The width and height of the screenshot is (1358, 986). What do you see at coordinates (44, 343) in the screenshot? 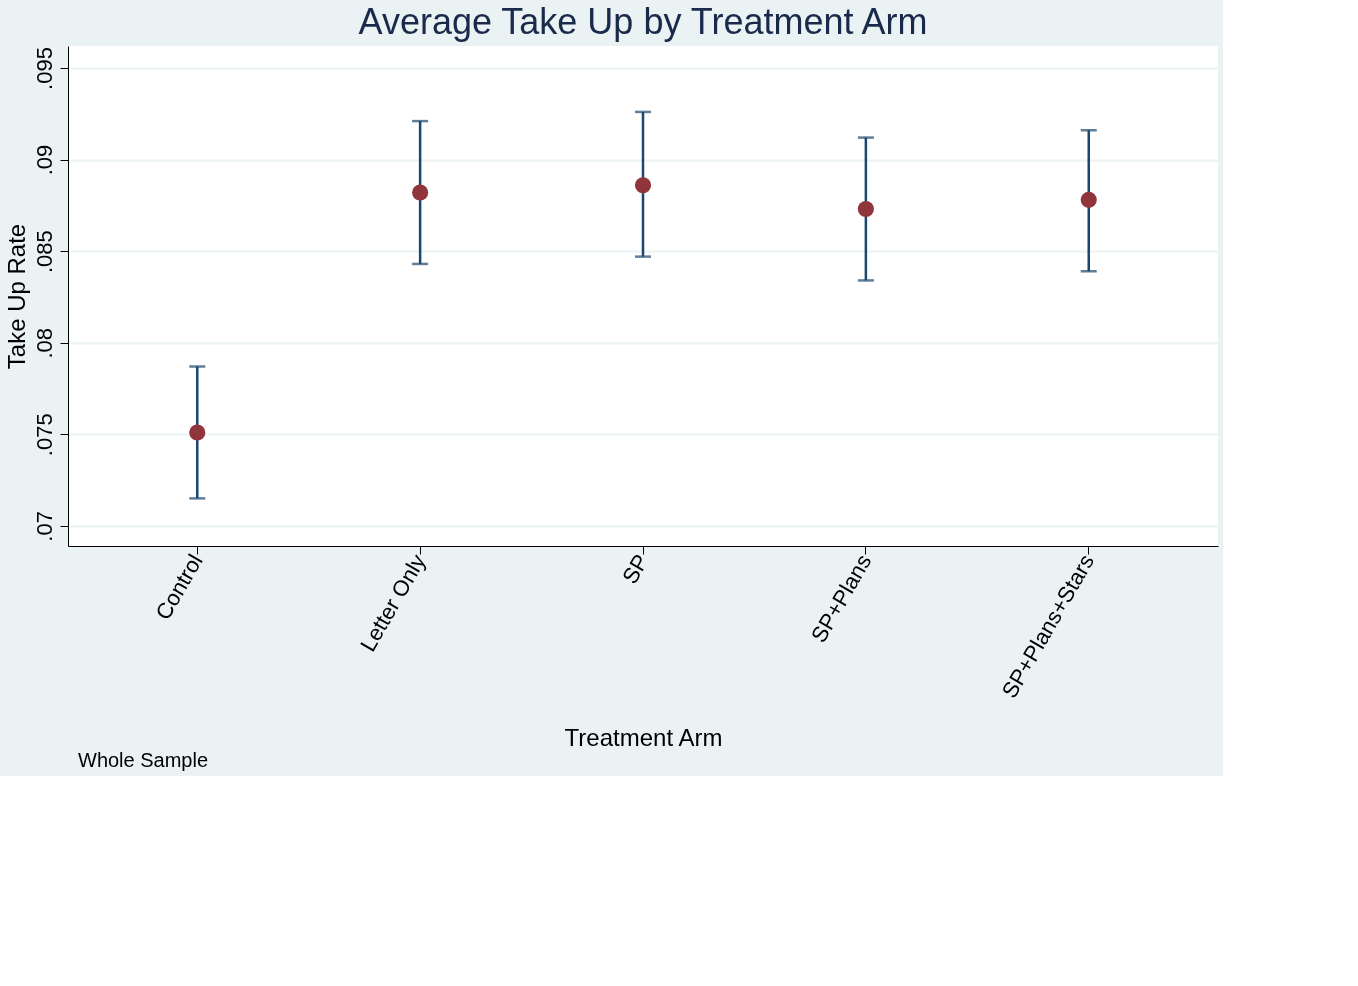
I see `y-tick-label: .08` at bounding box center [44, 343].